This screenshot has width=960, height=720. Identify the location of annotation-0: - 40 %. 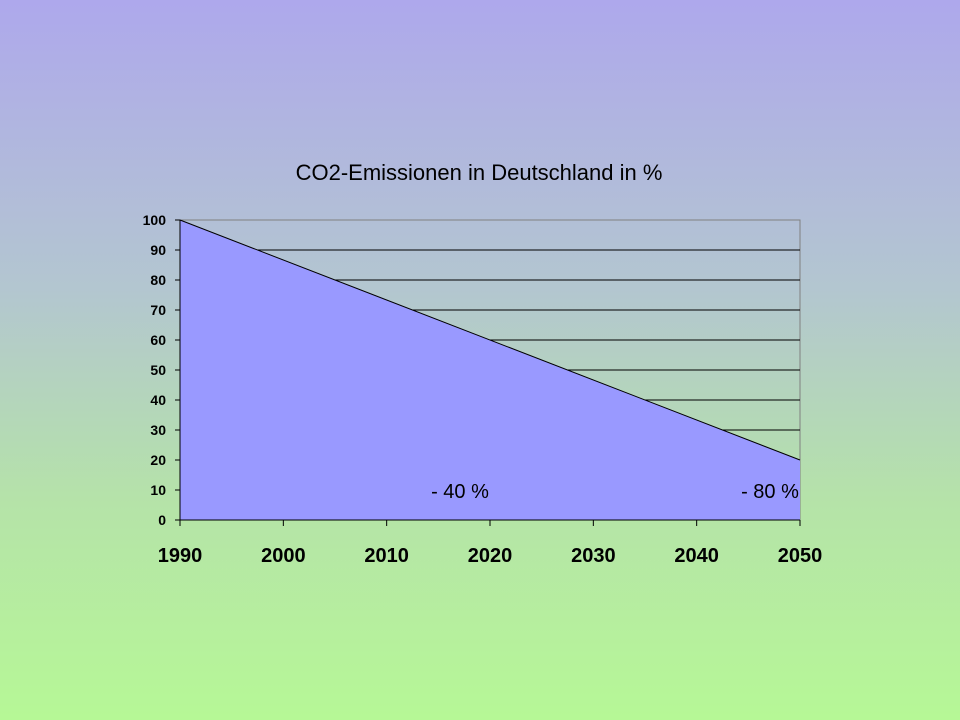
(460, 492).